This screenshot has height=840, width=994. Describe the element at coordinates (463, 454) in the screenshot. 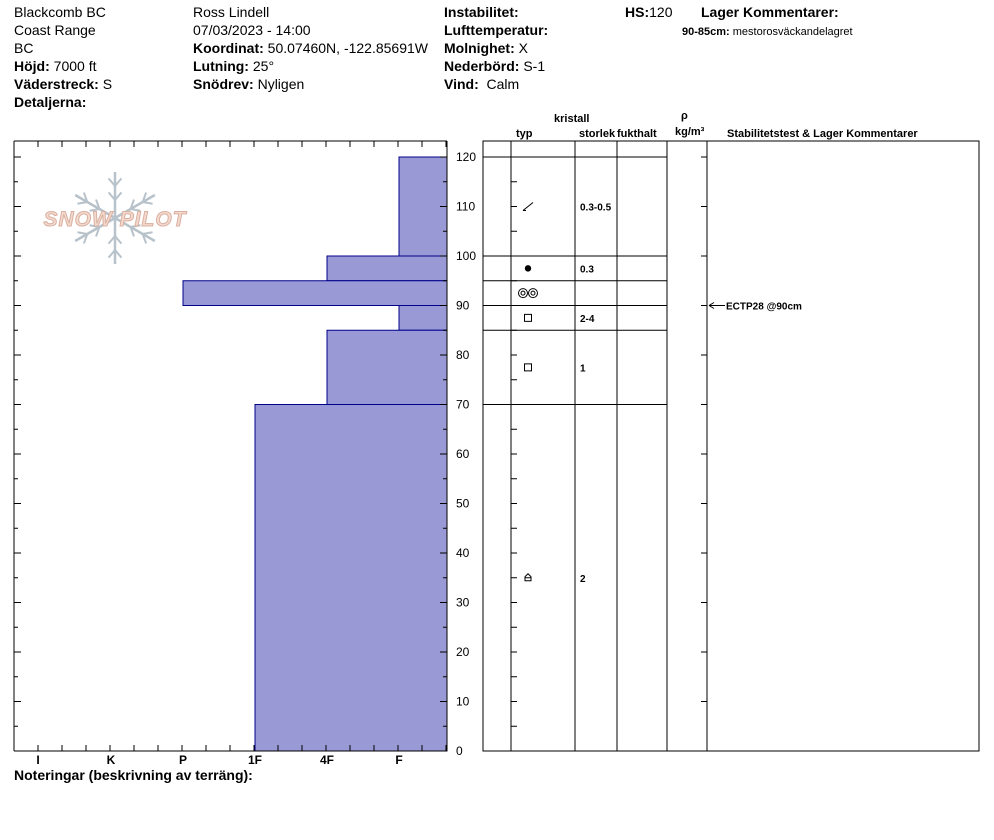

I see `y-tick-label: 60` at that location.